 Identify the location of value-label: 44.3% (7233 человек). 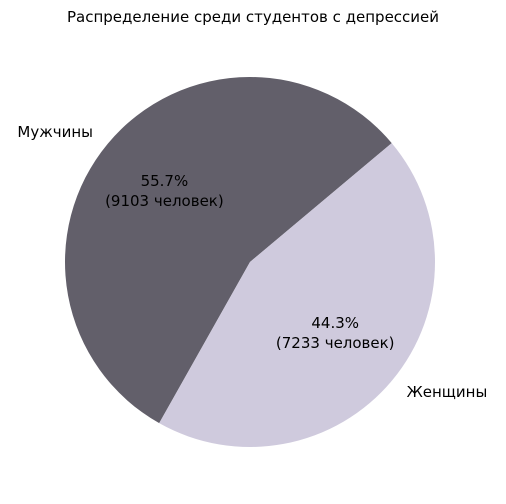
(335, 332).